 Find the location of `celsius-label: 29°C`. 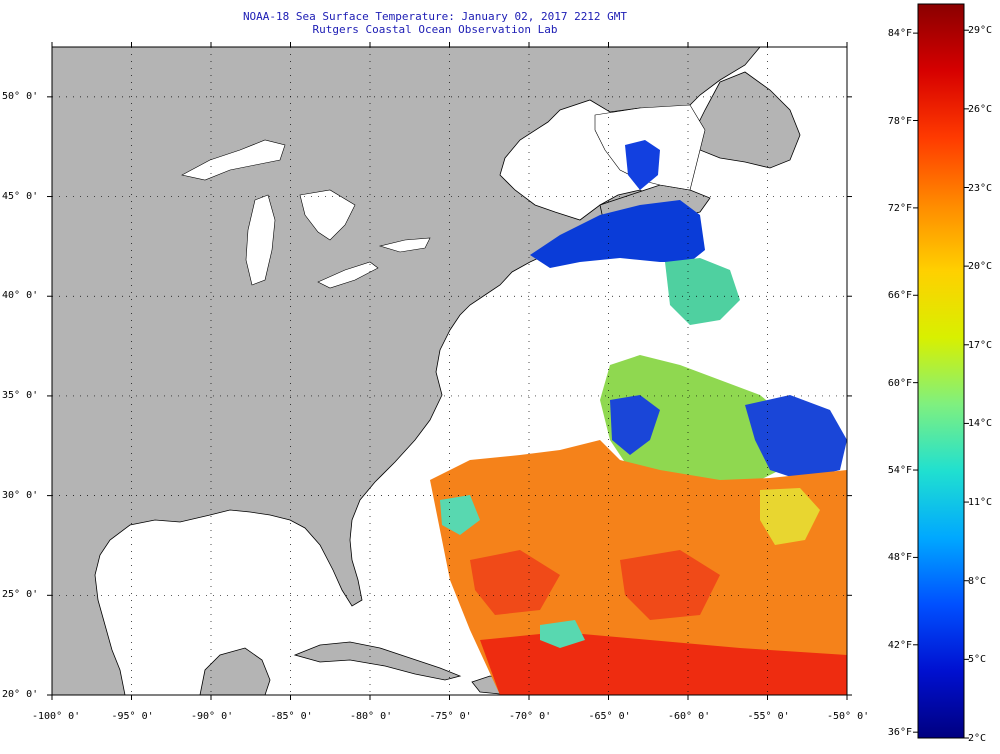

celsius-label: 29°C is located at coordinates (980, 31).